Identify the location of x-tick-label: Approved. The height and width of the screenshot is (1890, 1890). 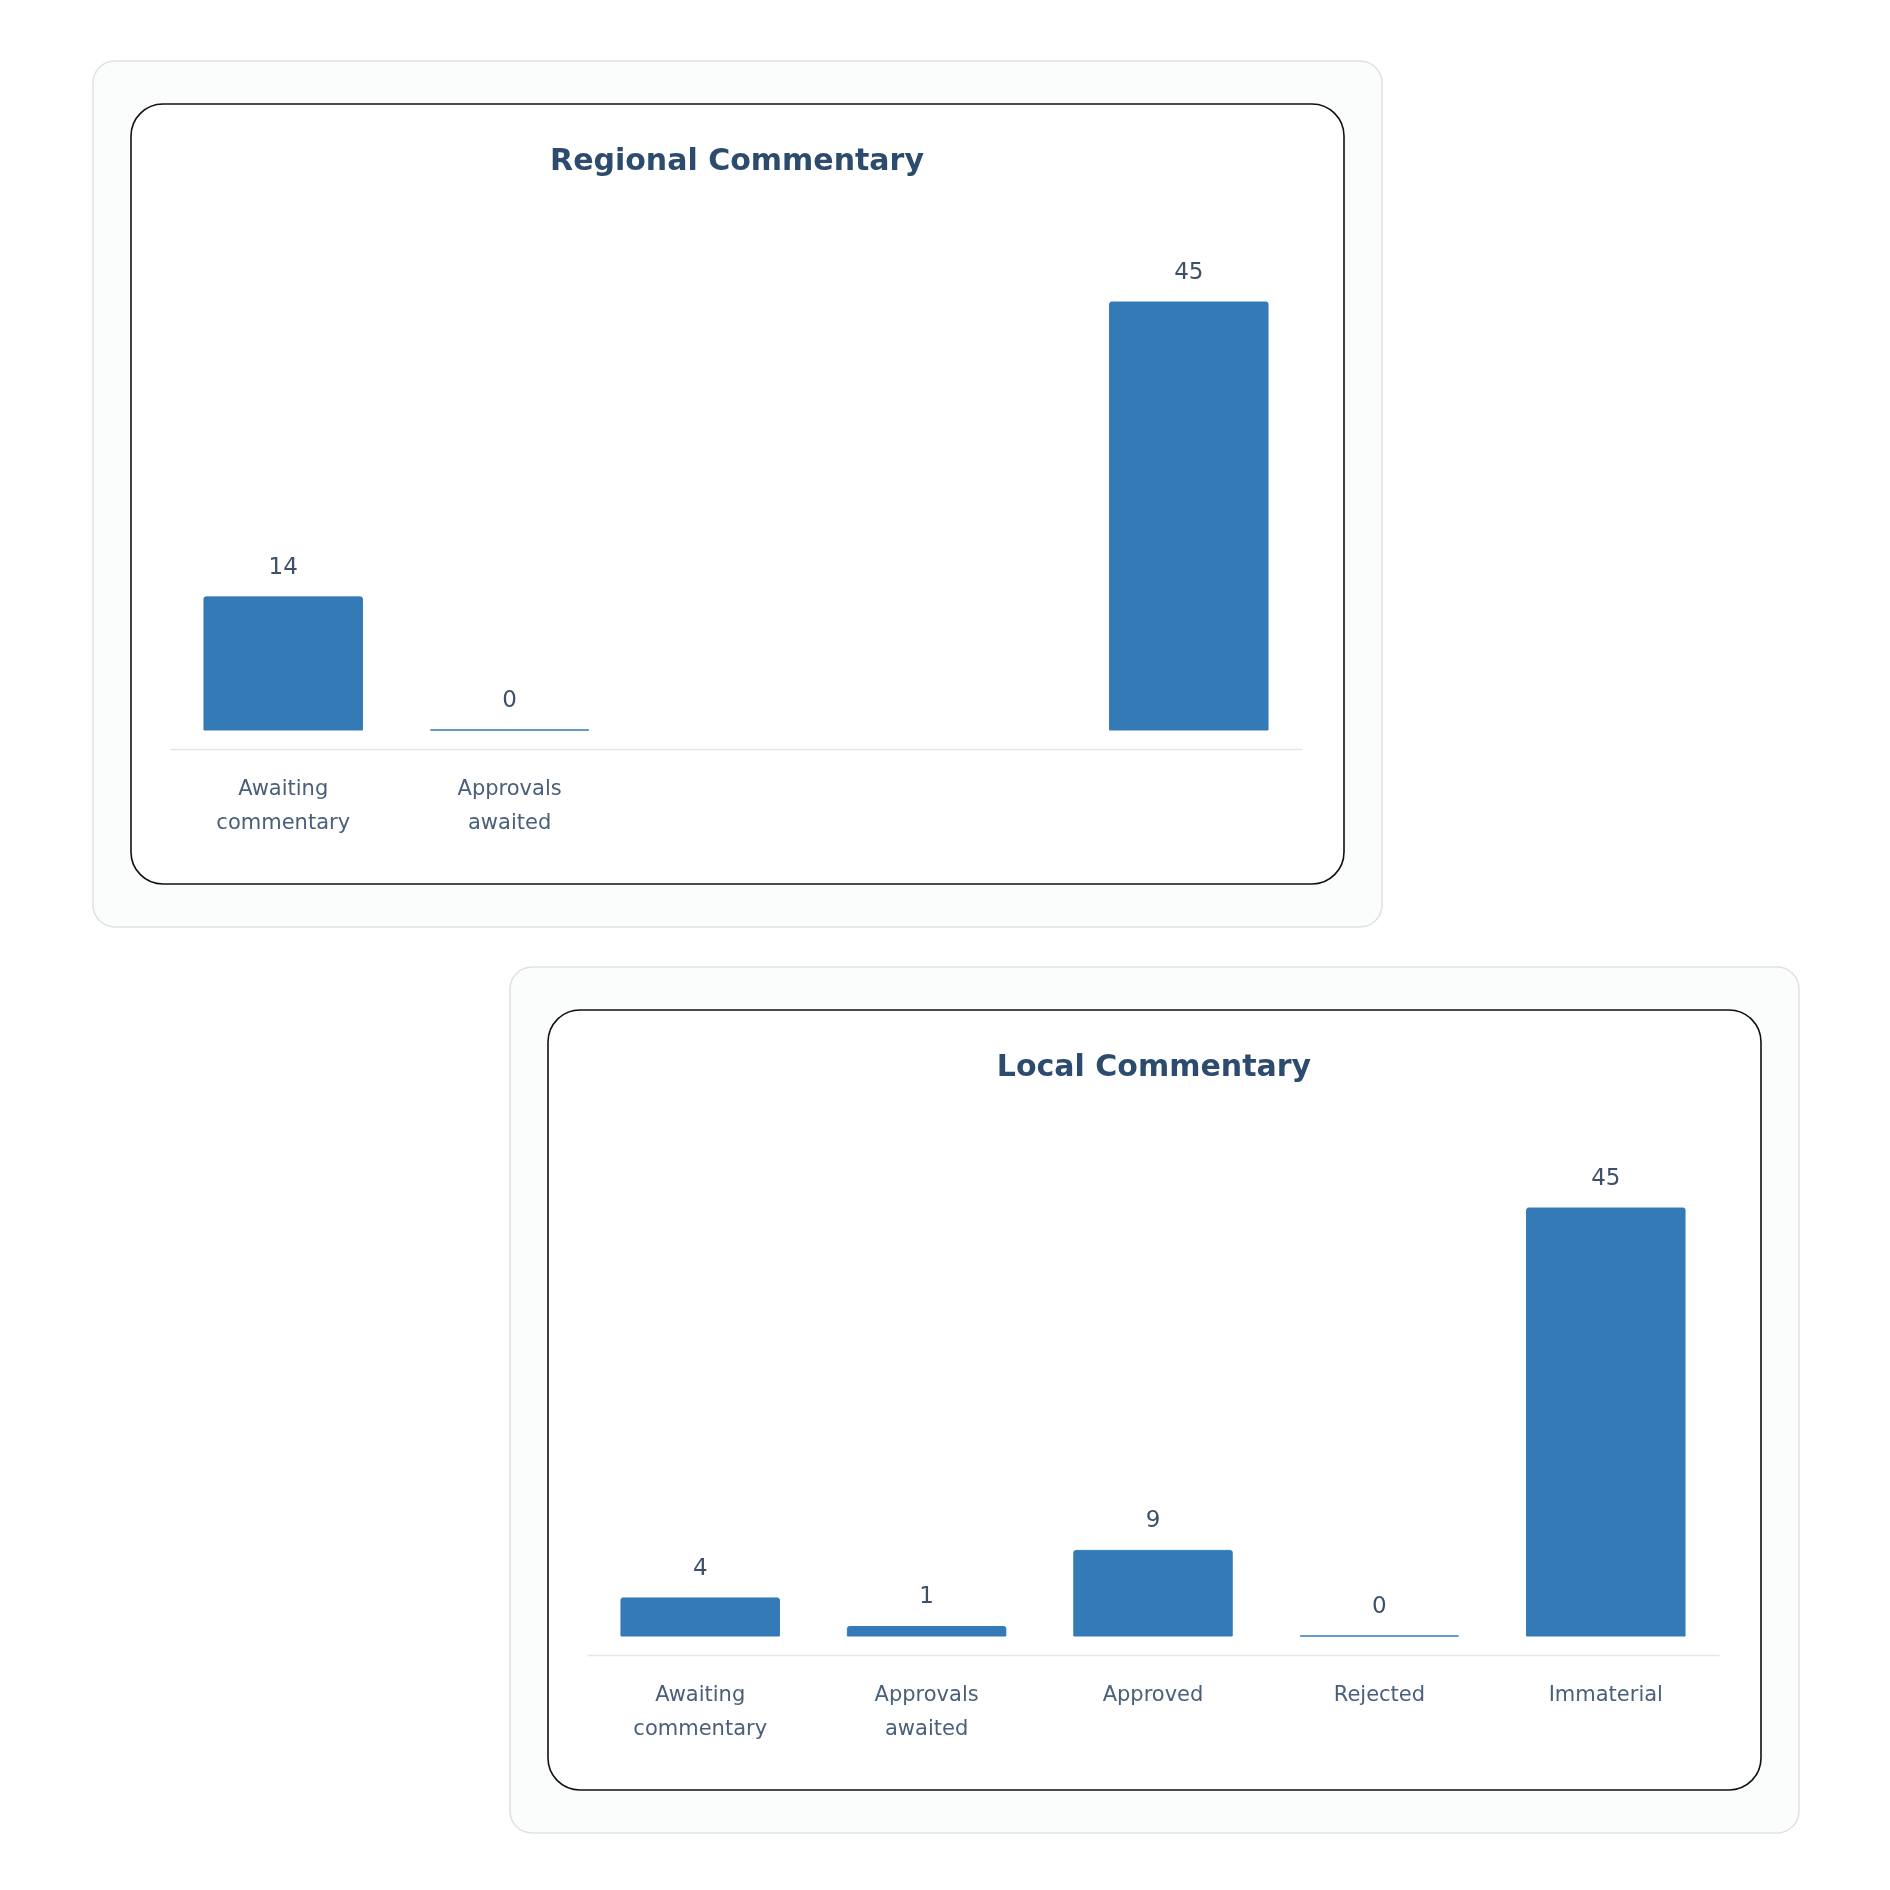
(1153, 1693).